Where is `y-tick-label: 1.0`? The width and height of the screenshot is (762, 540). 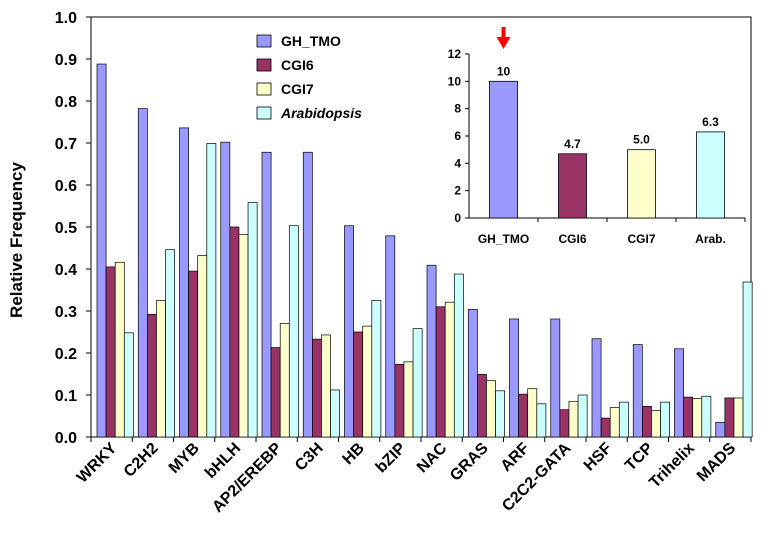
y-tick-label: 1.0 is located at coordinates (66, 18).